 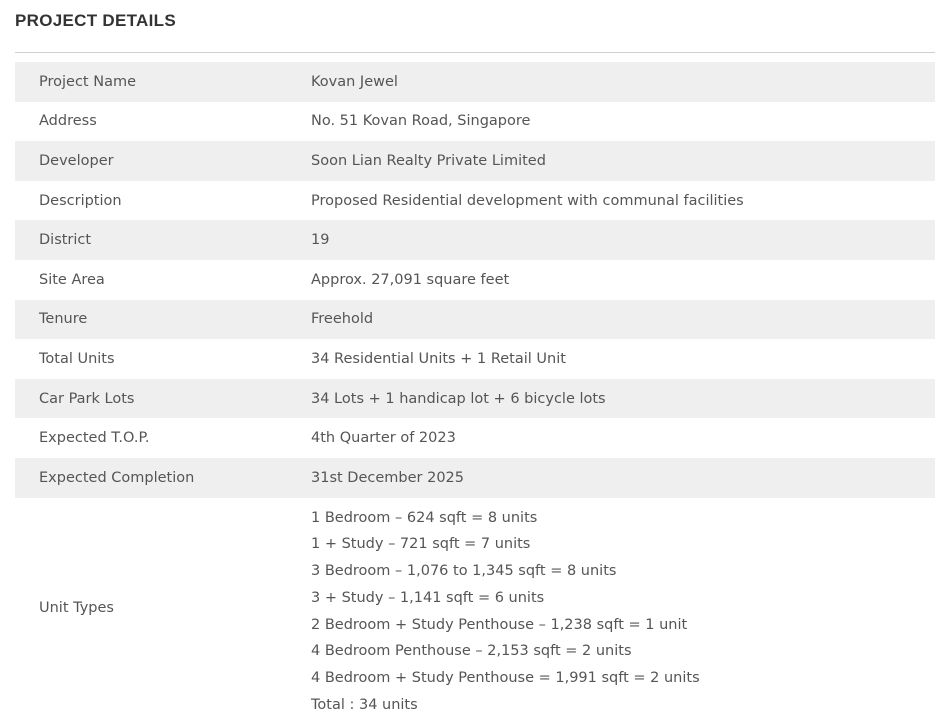 I want to click on table-row: Project Name Kovan Jewel, so click(x=475, y=82).